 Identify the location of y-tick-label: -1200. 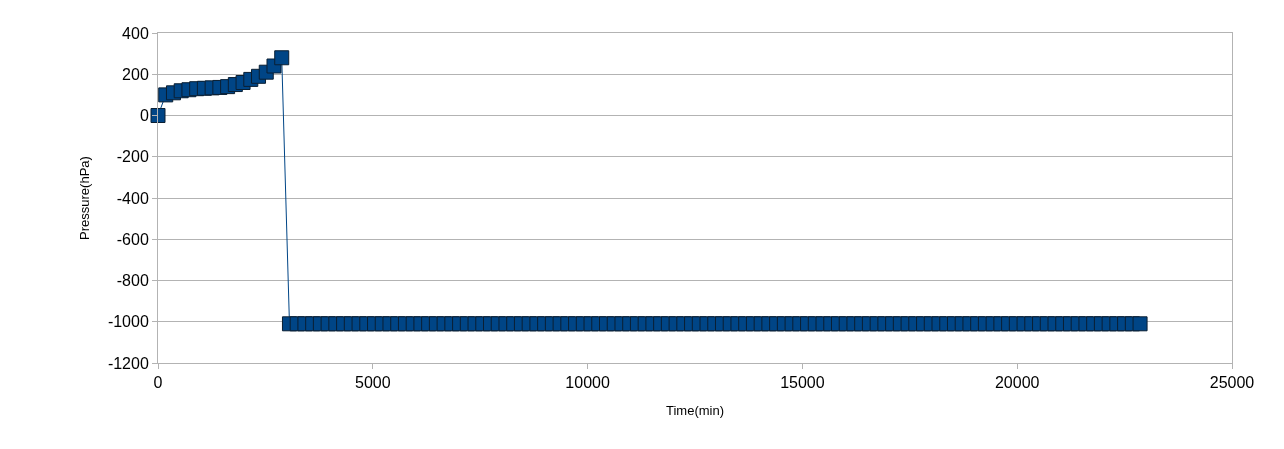
(128, 363).